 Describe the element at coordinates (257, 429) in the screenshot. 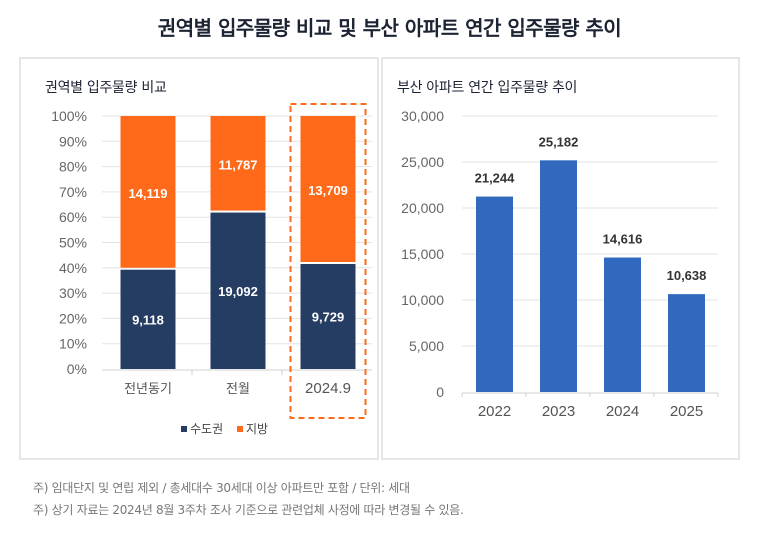

I see `legend-label-local: 지방` at that location.